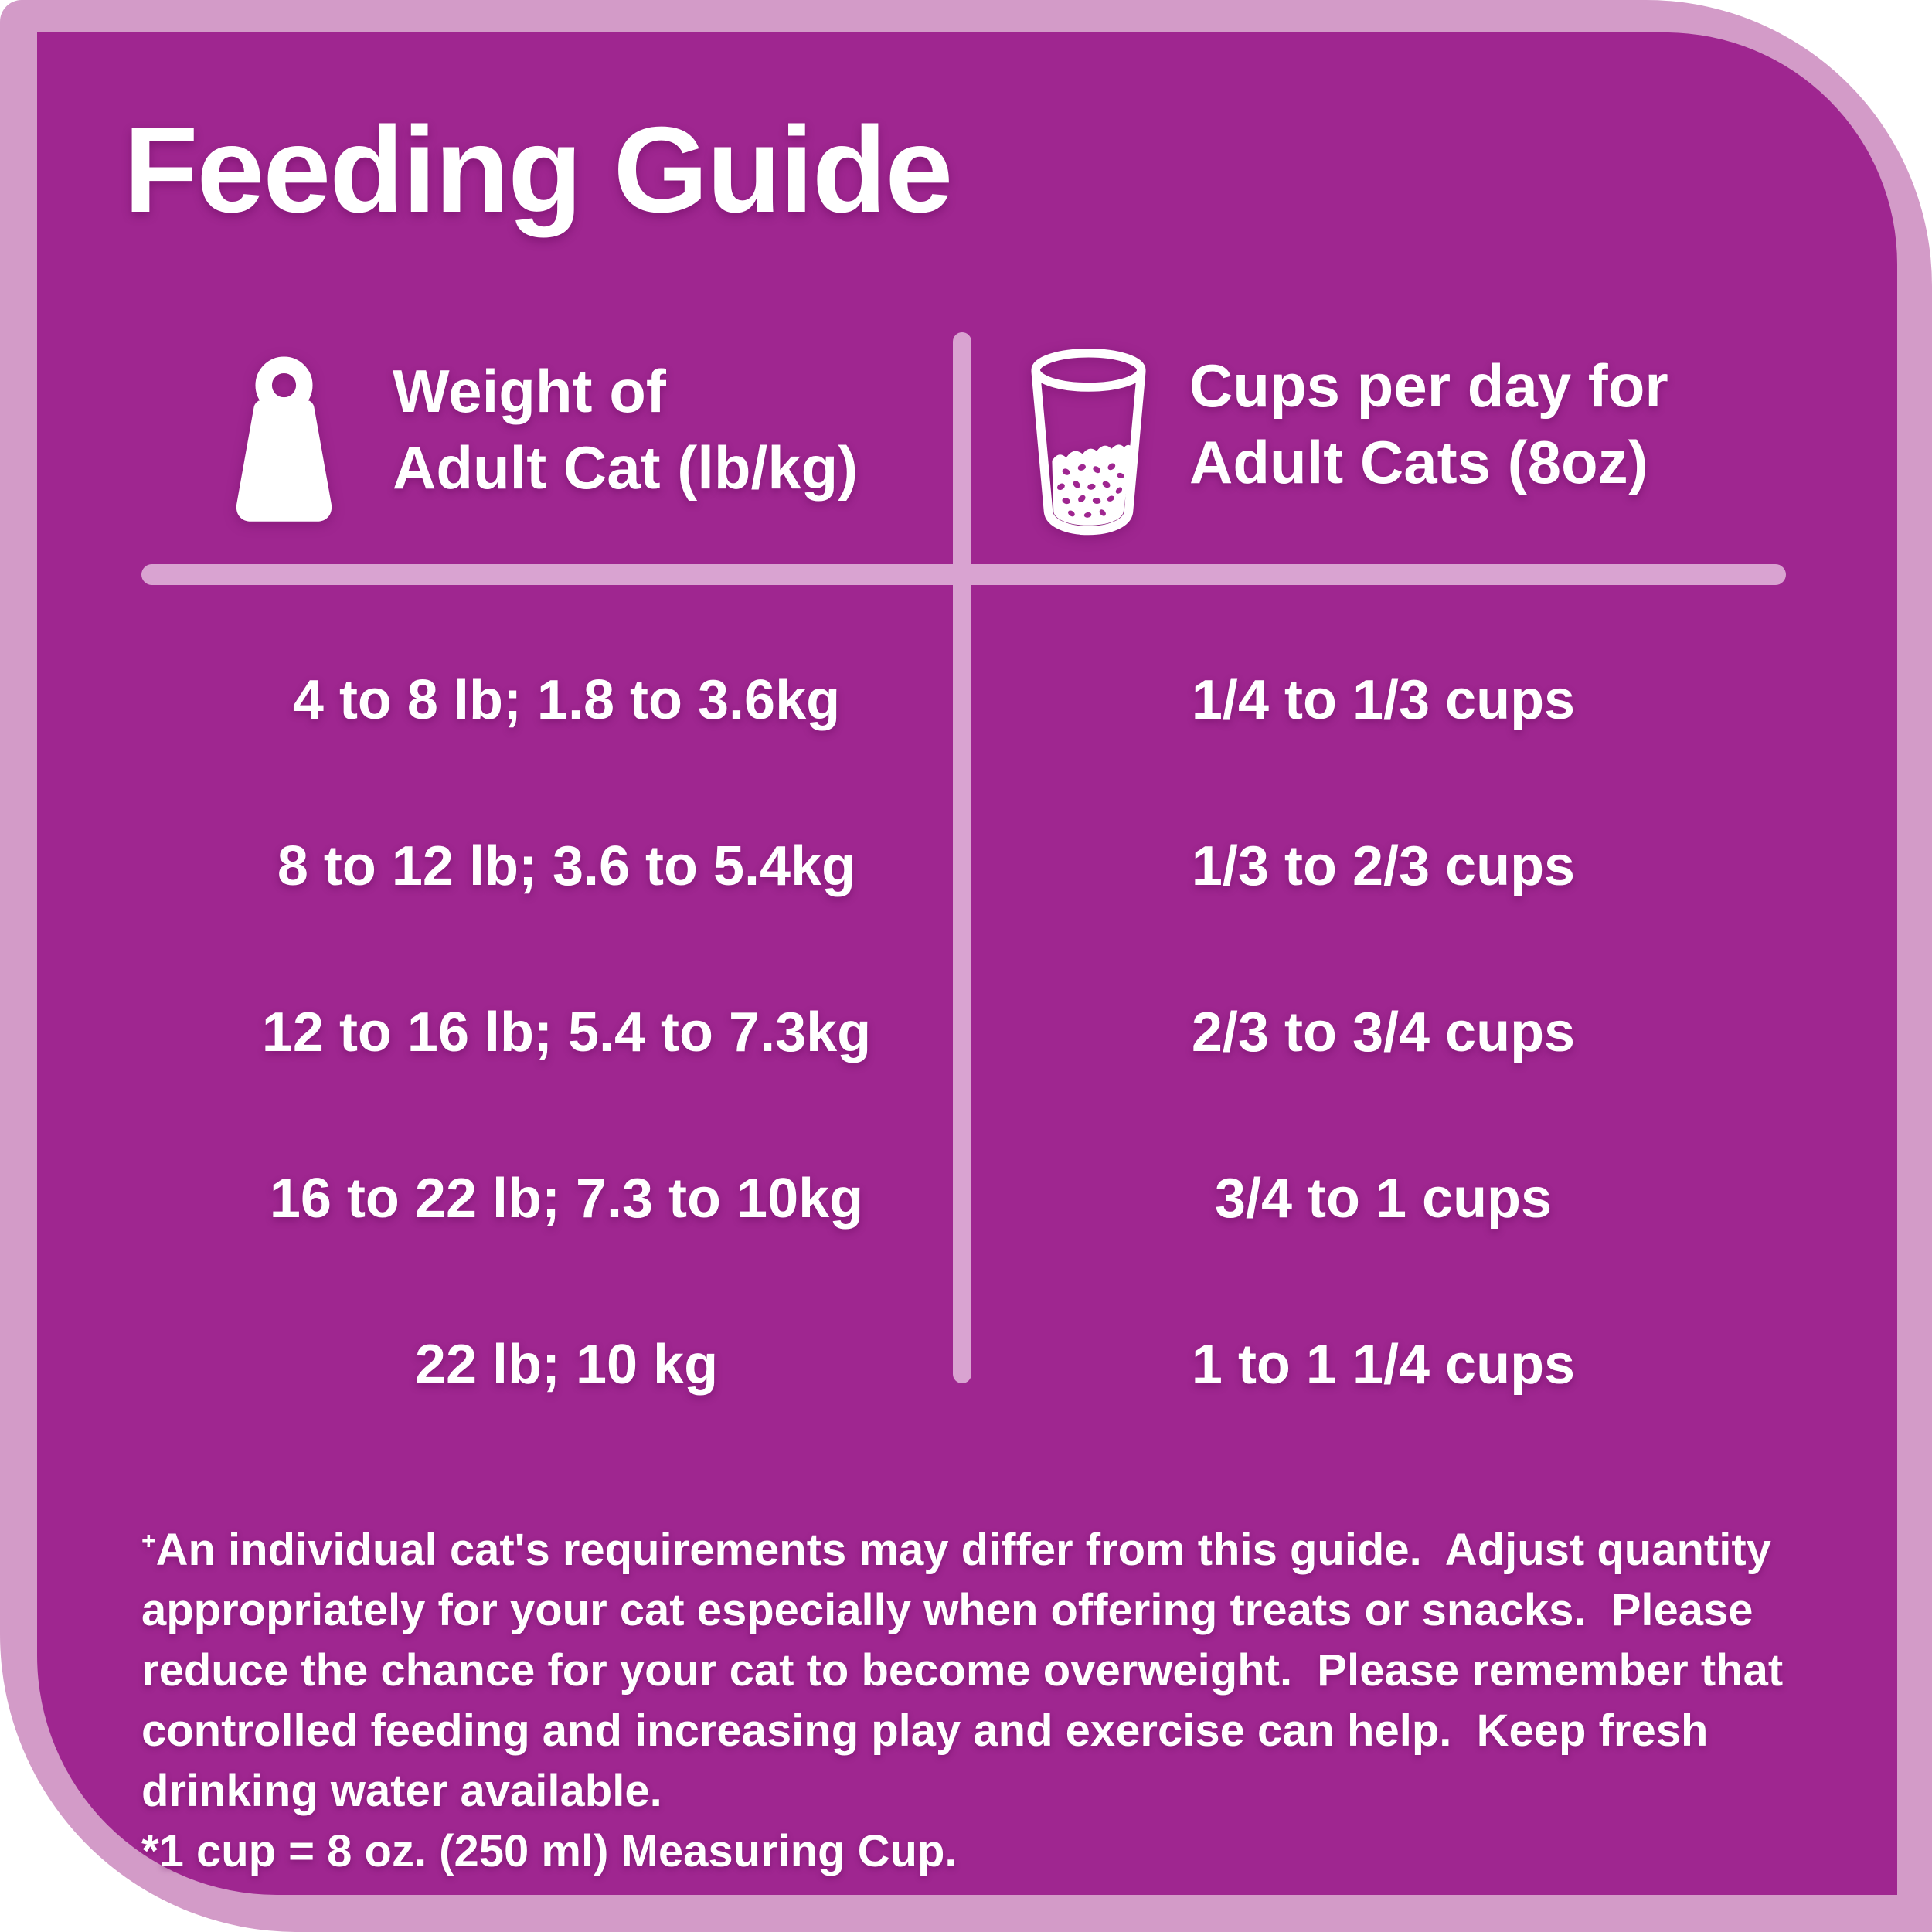  I want to click on cups-cell: 1/3 to 2/3 cups, so click(1383, 866).